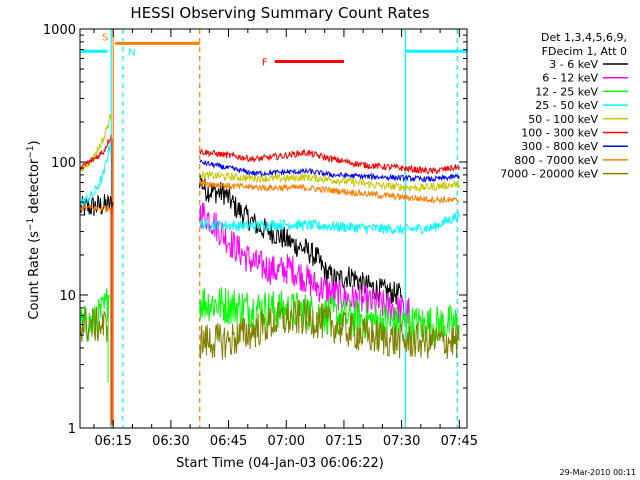 The height and width of the screenshot is (480, 640). I want to click on y-tick-label: 1, so click(72, 429).